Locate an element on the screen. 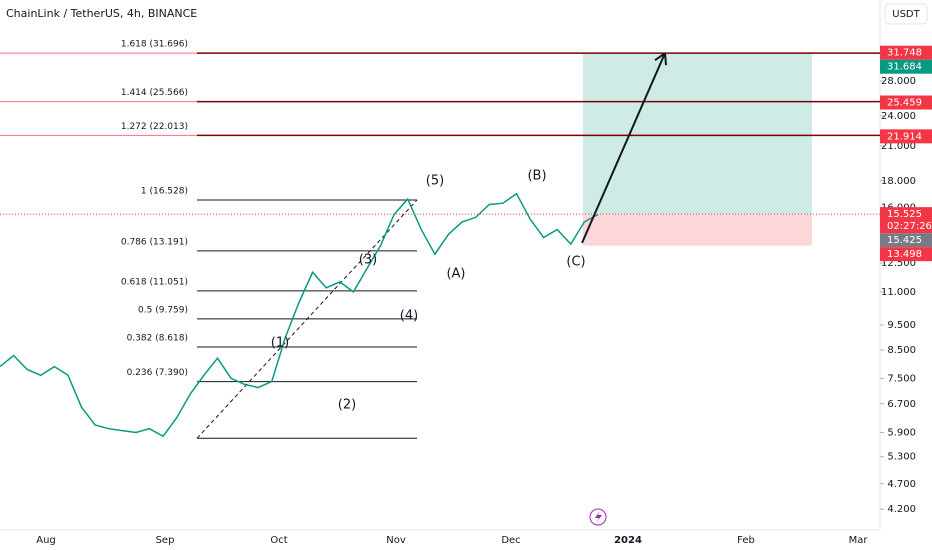 Image resolution: width=932 pixels, height=550 pixels. price-tag-label: 15.425 is located at coordinates (904, 240).